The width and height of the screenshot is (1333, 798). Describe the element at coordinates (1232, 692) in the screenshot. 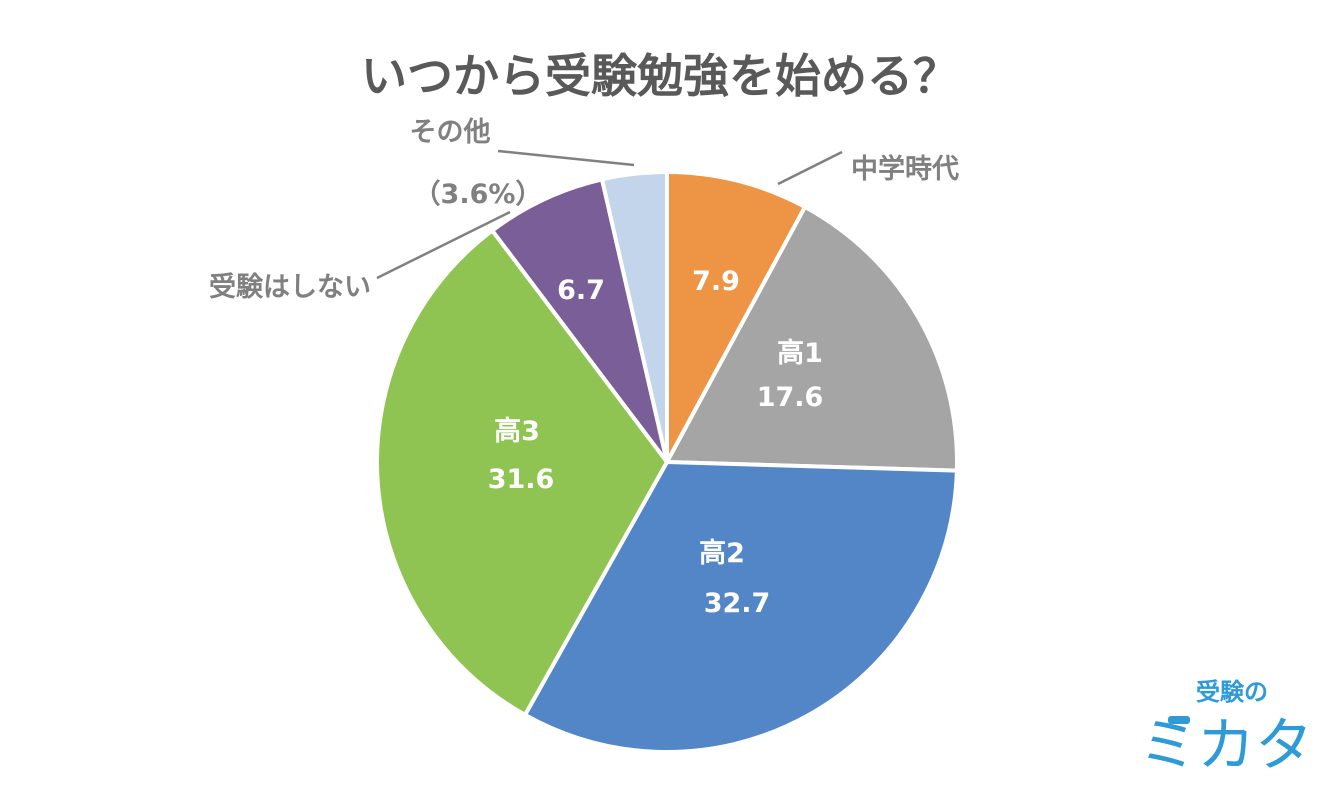

I see `logo-top-text: 受験の` at that location.